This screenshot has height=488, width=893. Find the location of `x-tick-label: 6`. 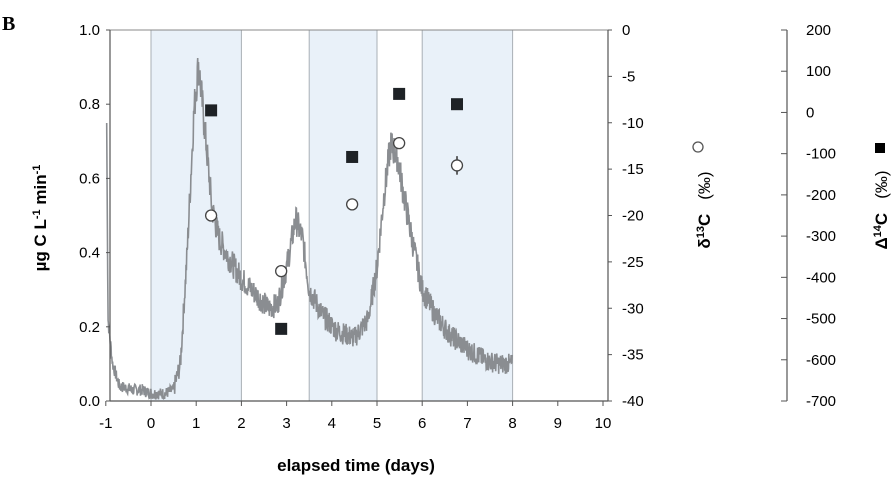

x-tick-label: 6 is located at coordinates (422, 423).